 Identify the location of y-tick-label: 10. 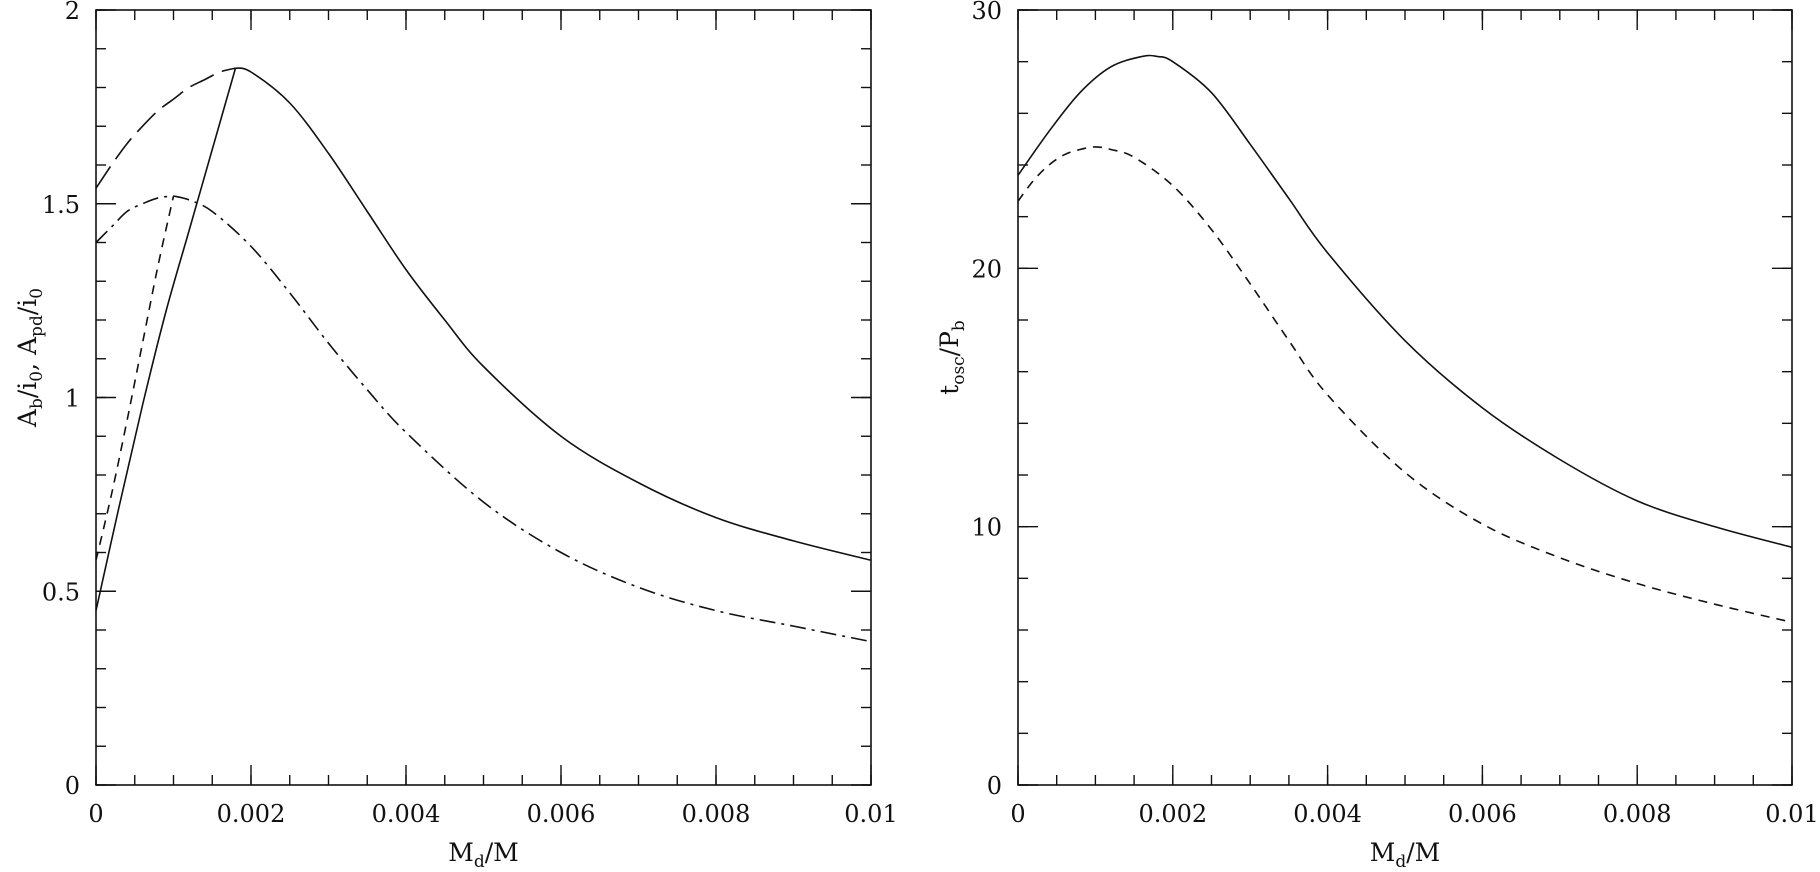
(986, 528).